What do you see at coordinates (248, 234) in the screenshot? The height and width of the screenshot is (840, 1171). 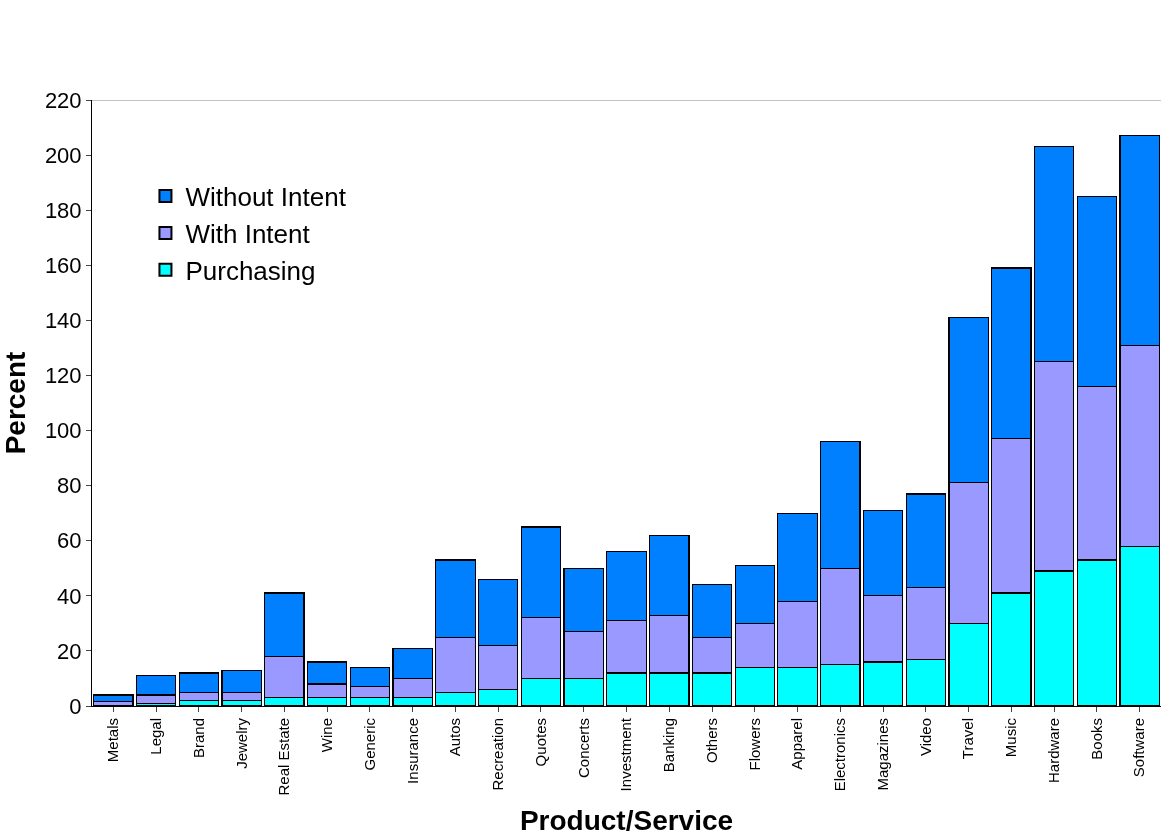 I see `legend-label: With Intent` at bounding box center [248, 234].